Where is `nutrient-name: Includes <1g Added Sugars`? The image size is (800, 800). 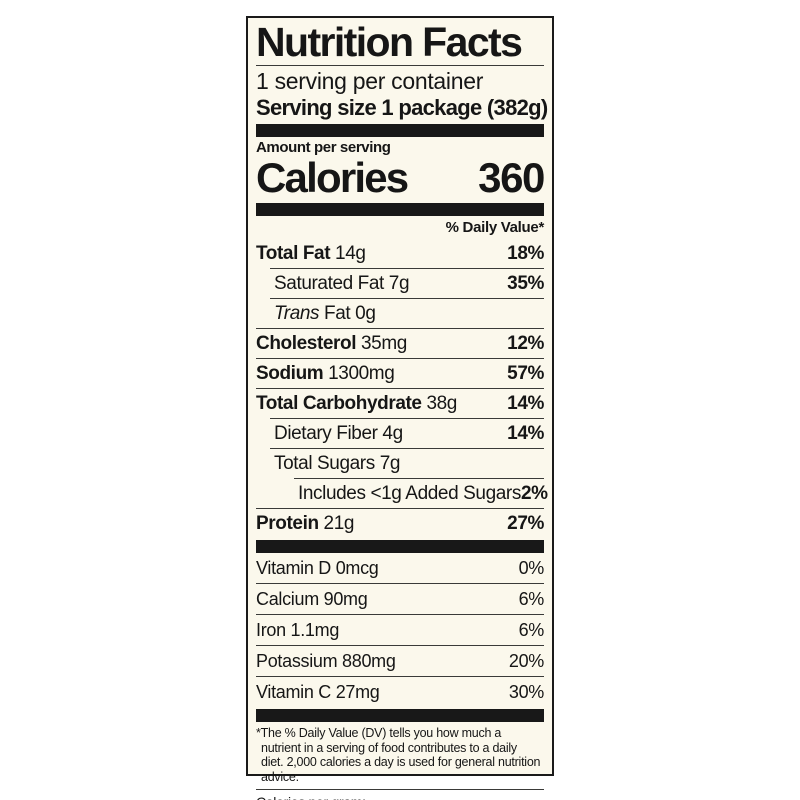 nutrient-name: Includes <1g Added Sugars is located at coordinates (409, 493).